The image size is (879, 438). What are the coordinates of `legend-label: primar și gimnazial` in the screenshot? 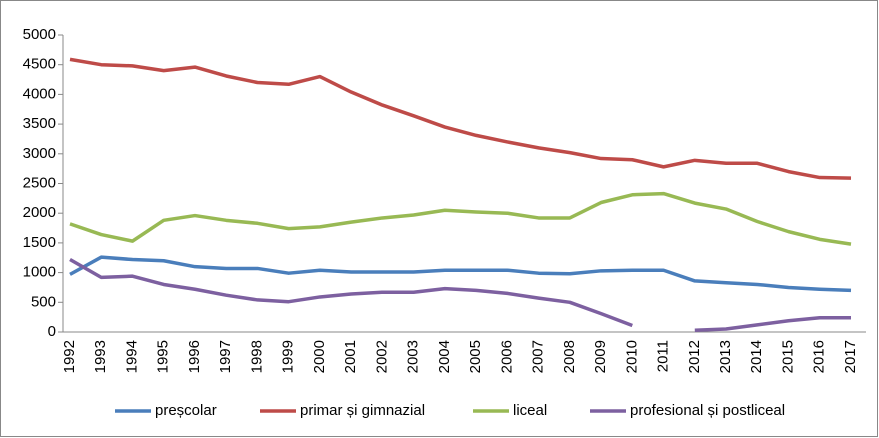 It's located at (362, 410).